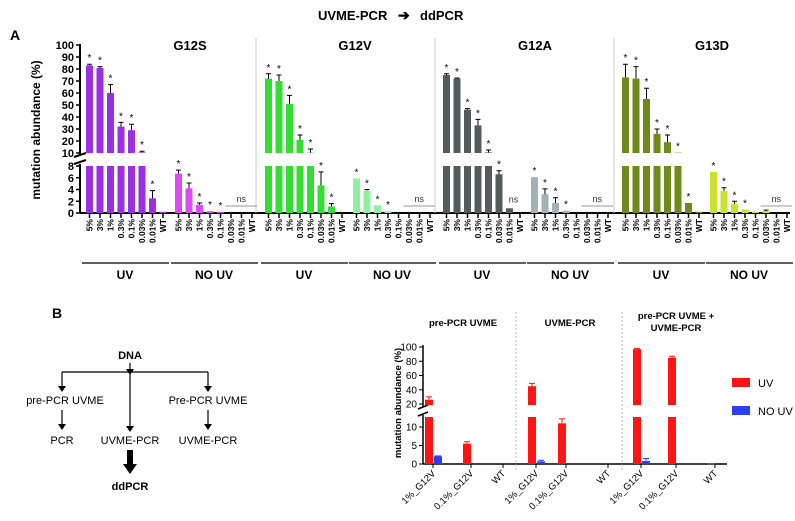 The height and width of the screenshot is (521, 795). Describe the element at coordinates (130, 487) in the screenshot. I see `diagram-final: ddPCR` at that location.